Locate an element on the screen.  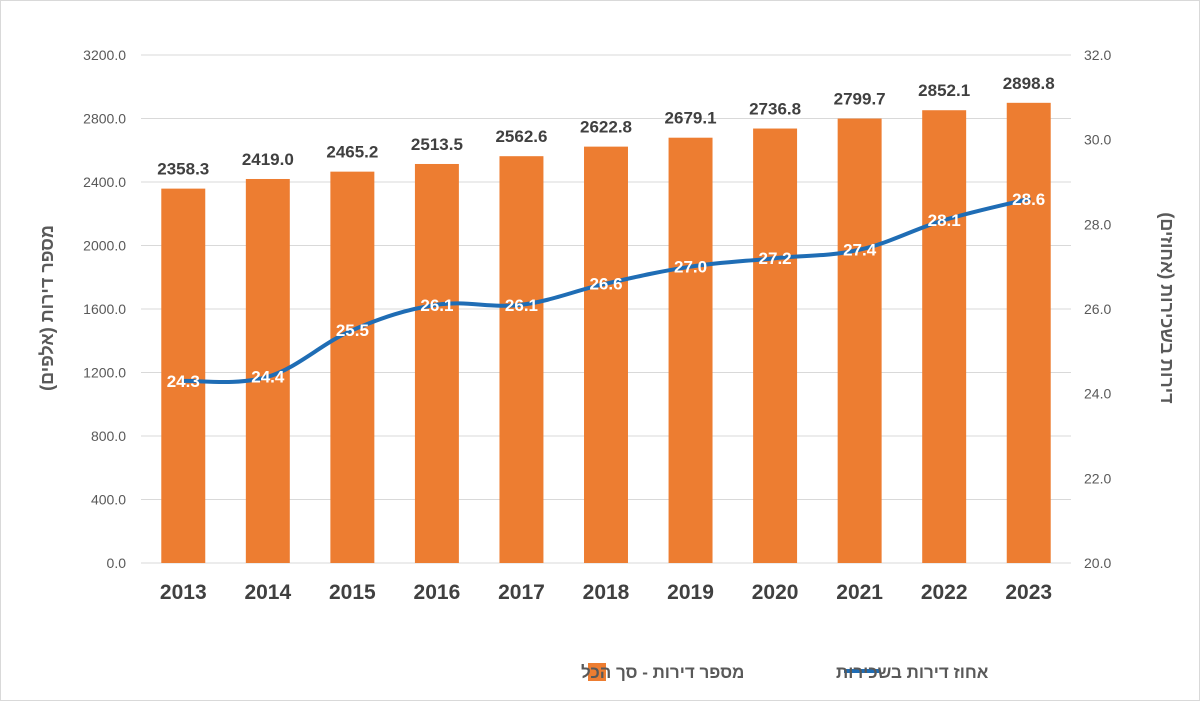
right-tick-label: 24.0 is located at coordinates (1097, 394).